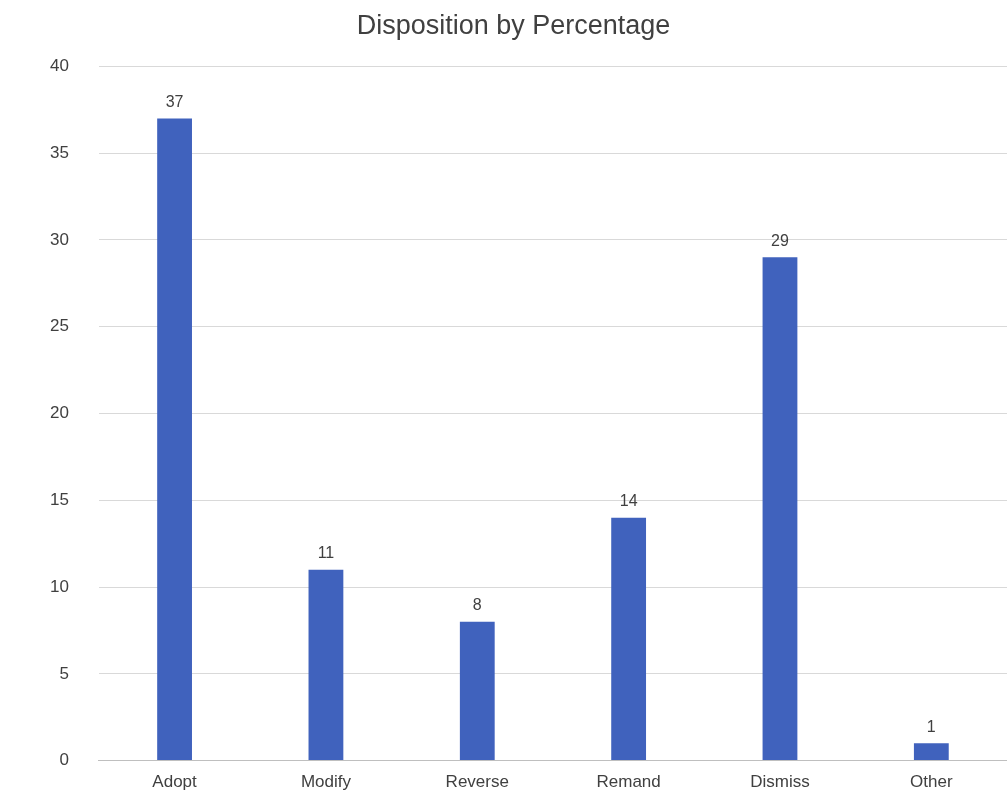 The image size is (1007, 805). What do you see at coordinates (477, 605) in the screenshot?
I see `data-label: 8` at bounding box center [477, 605].